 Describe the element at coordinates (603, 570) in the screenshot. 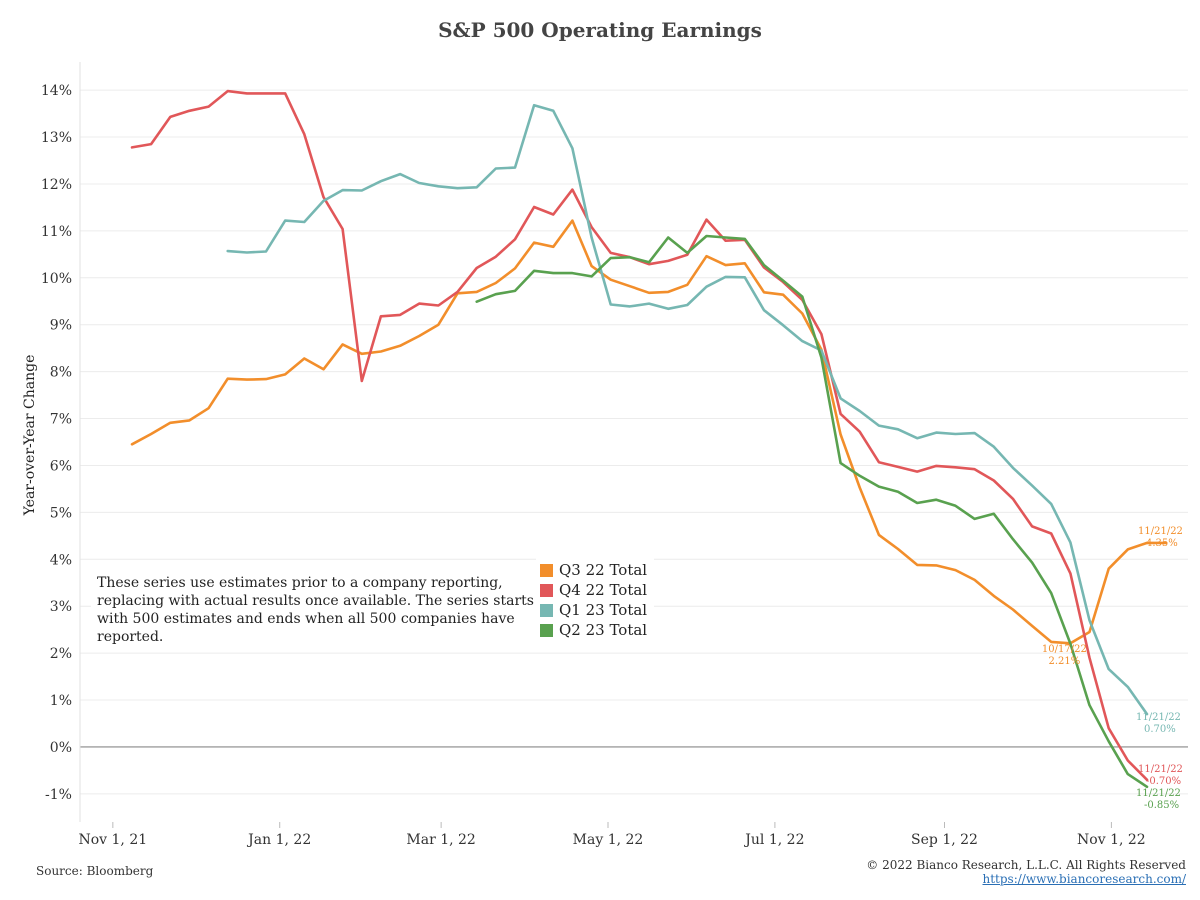

I see `legend-label: Q3 22 Total` at that location.